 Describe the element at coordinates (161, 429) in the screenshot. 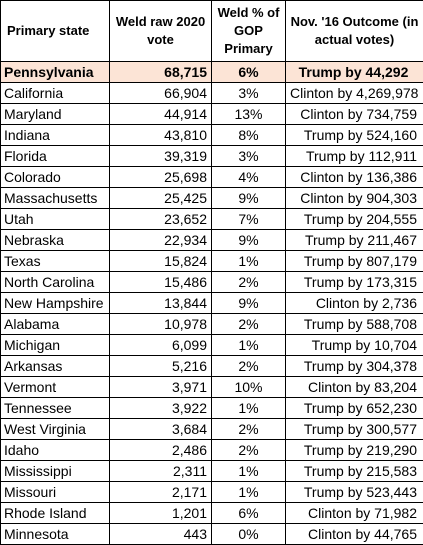

I see `weld-raw-vote-cell: 3,684` at that location.